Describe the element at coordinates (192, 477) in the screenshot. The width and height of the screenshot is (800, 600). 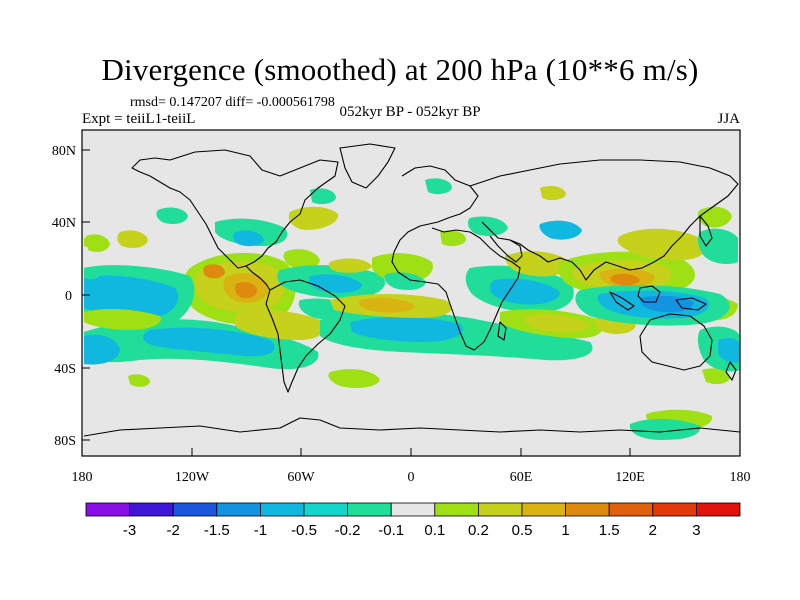
I see `lon-label-120w: 120W` at that location.